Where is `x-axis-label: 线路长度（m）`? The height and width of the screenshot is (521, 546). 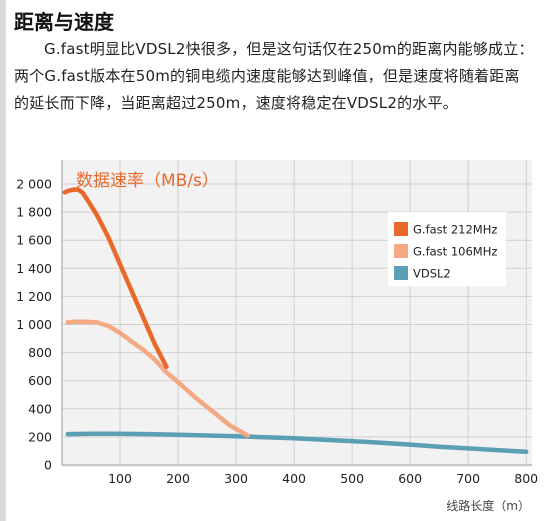
x-axis-label: 线路长度（m） is located at coordinates (488, 506).